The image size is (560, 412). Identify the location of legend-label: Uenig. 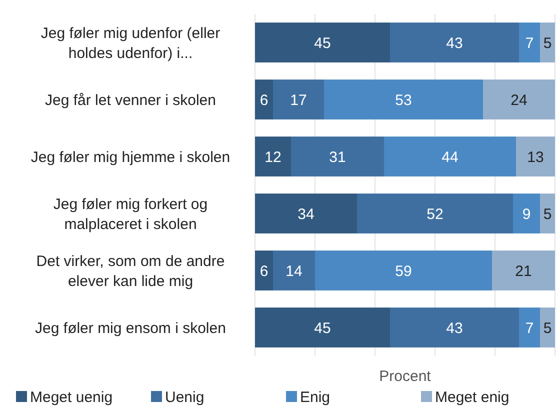
(184, 397).